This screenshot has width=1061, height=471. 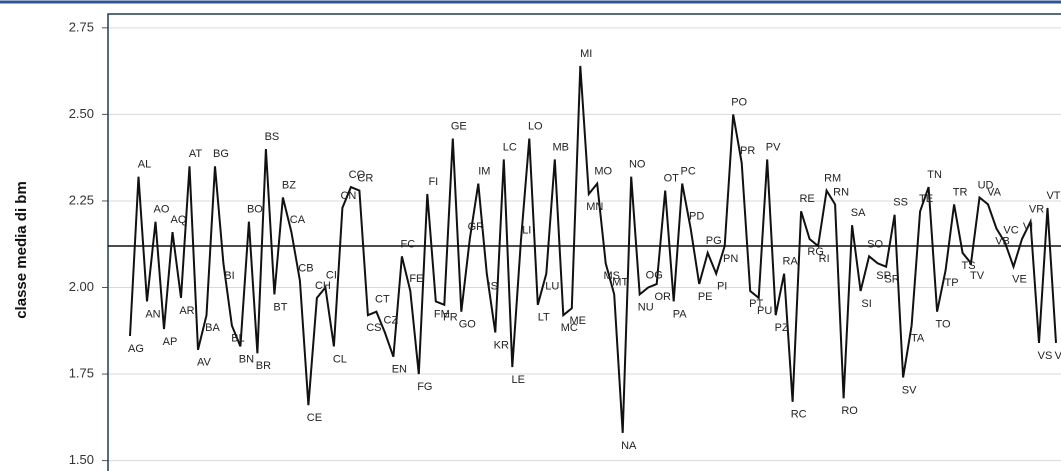 What do you see at coordinates (586, 54) in the screenshot?
I see `point-label: MI` at bounding box center [586, 54].